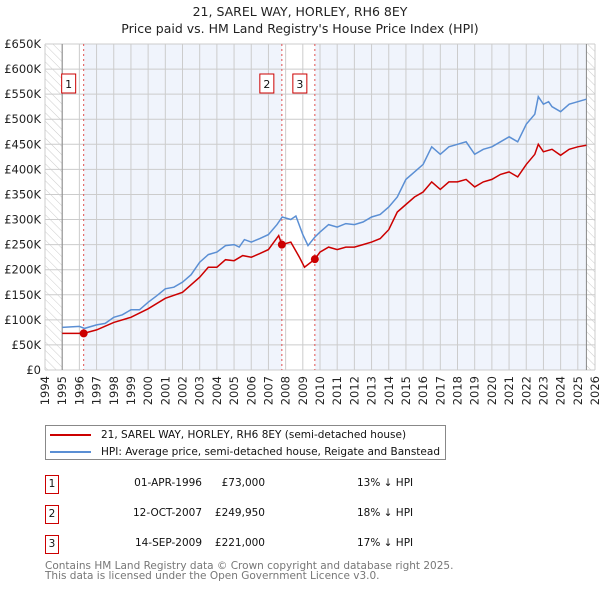 The image size is (600, 590). I want to click on table-row: 1 01-APR-1996 £73,000 13% ↓ HPI, so click(245, 485).